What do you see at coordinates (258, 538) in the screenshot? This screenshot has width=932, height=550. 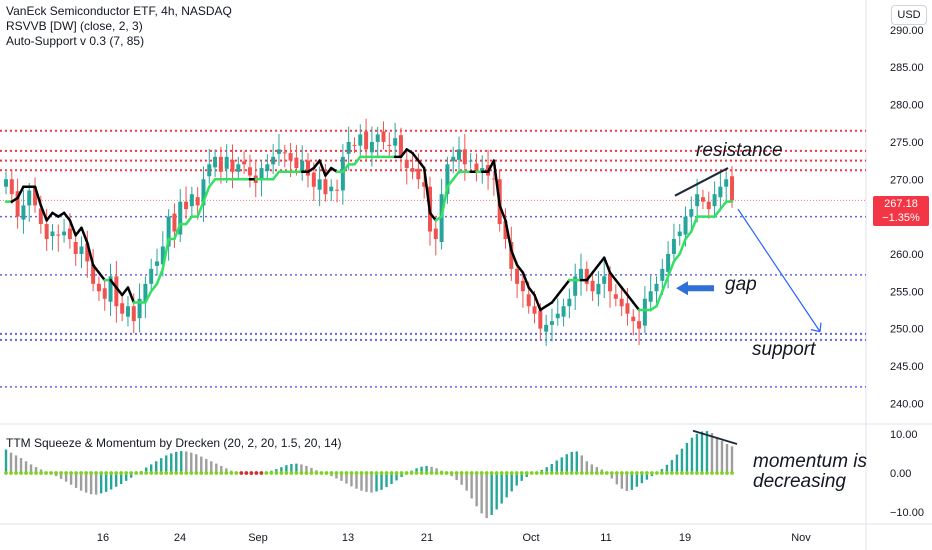 I see `time-tick-label: Sep` at bounding box center [258, 538].